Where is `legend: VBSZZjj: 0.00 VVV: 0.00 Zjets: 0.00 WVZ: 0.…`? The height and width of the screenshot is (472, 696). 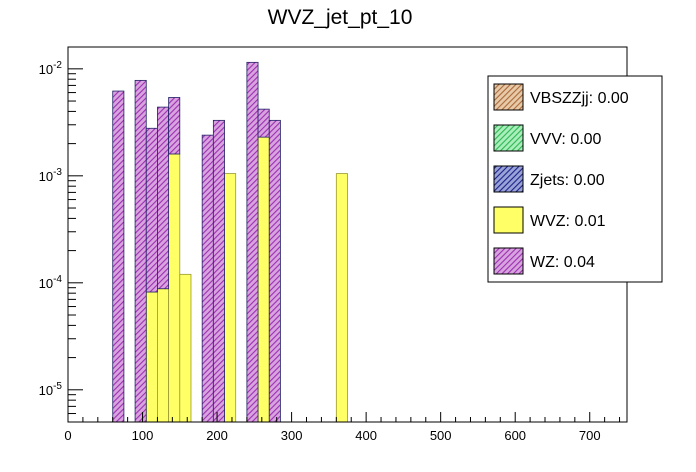 legend: VBSZZjj: 0.00 VVV: 0.00 Zjets: 0.00 WVZ: 0.… is located at coordinates (575, 179).